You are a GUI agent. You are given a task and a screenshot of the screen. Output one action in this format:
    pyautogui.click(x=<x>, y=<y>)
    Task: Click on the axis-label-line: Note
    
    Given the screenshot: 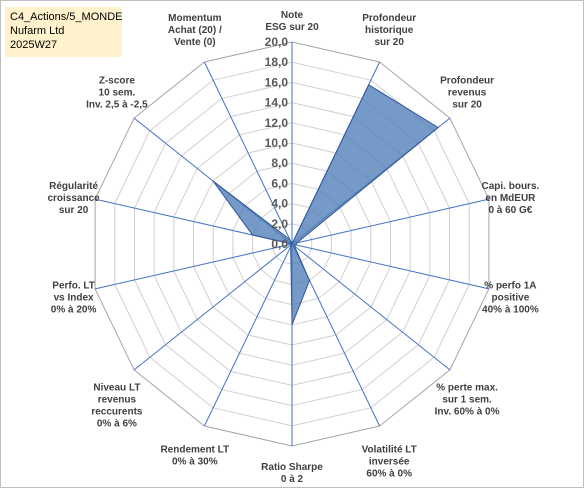 What is the action you would take?
    pyautogui.click(x=292, y=15)
    